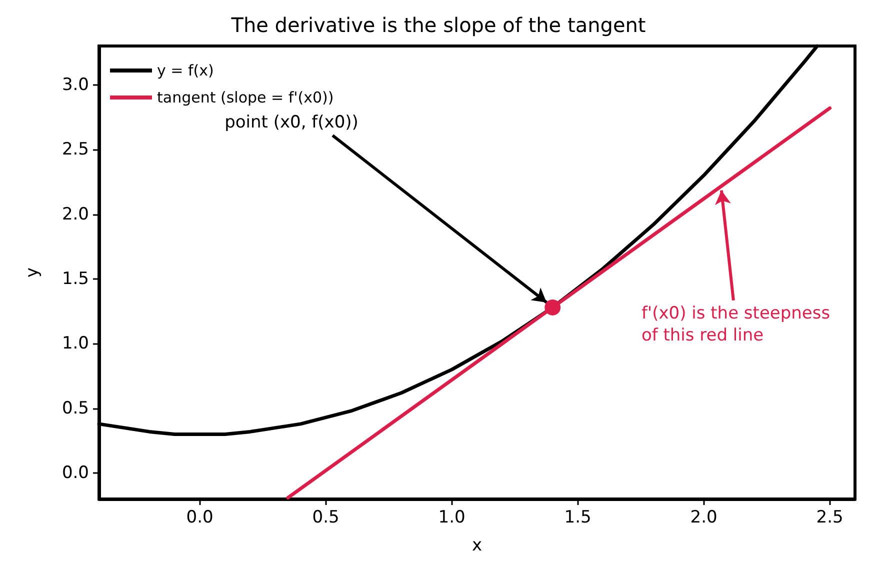 This screenshot has width=877, height=581. What do you see at coordinates (477, 546) in the screenshot?
I see `x-axis-title: x` at bounding box center [477, 546].